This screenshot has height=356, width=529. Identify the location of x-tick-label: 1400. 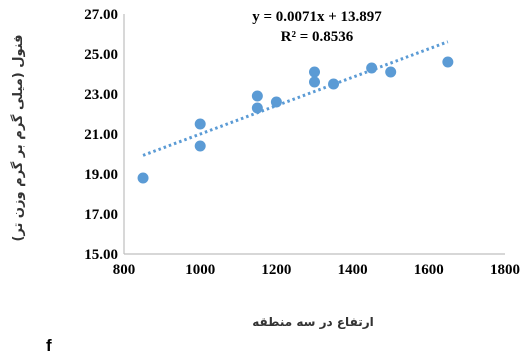
(353, 270).